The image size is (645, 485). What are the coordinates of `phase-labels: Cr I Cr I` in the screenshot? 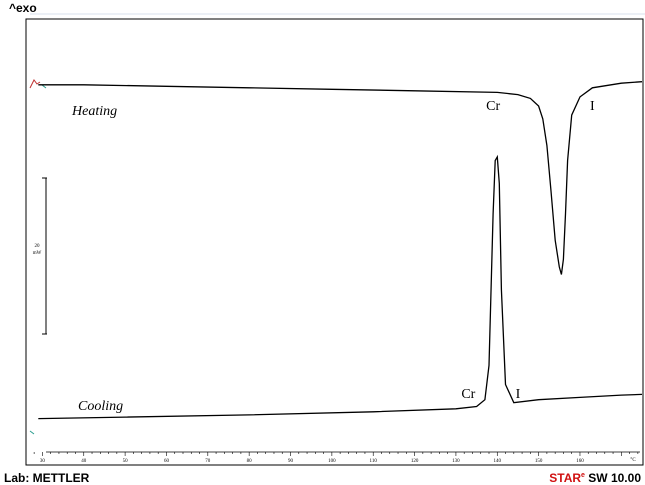 It's located at (528, 250).